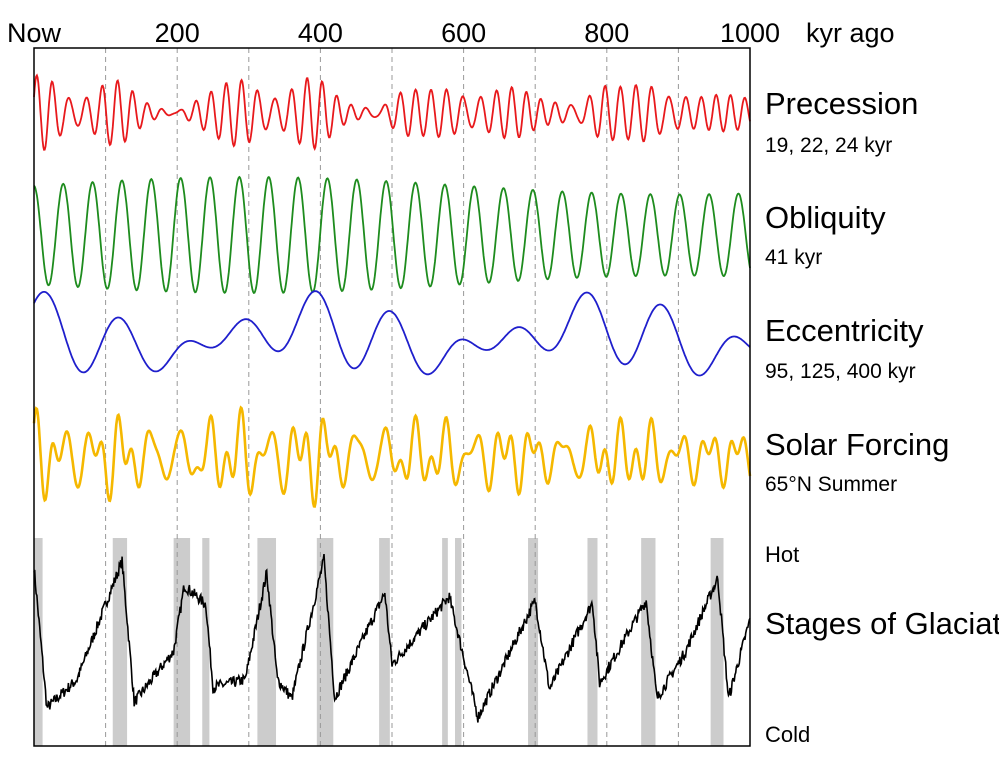 This screenshot has width=999, height=759. Describe the element at coordinates (841, 103) in the screenshot. I see `series-name-precession: Precession` at that location.